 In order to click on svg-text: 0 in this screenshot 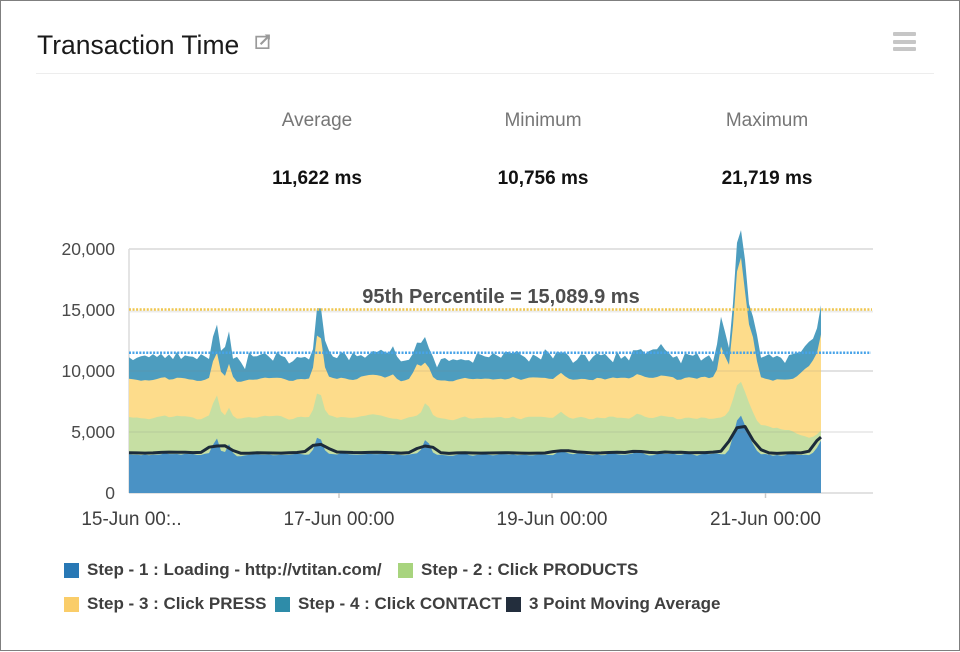, I will do `click(110, 493)`.